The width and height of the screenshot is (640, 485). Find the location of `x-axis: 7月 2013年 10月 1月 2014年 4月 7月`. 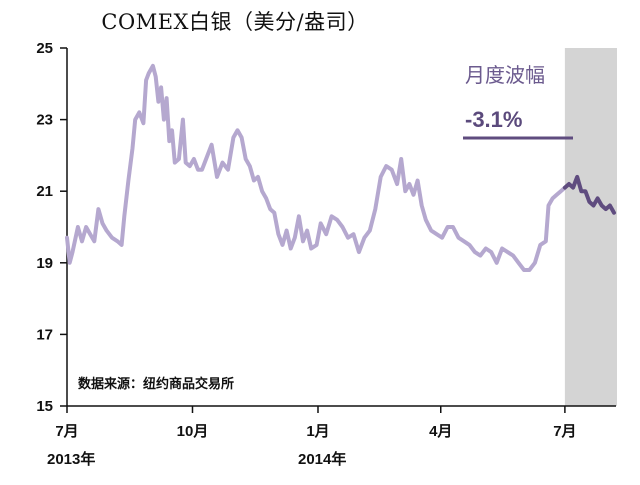

x-axis: 7月 2013年 10月 1月 2014年 4月 7月 is located at coordinates (331, 436).